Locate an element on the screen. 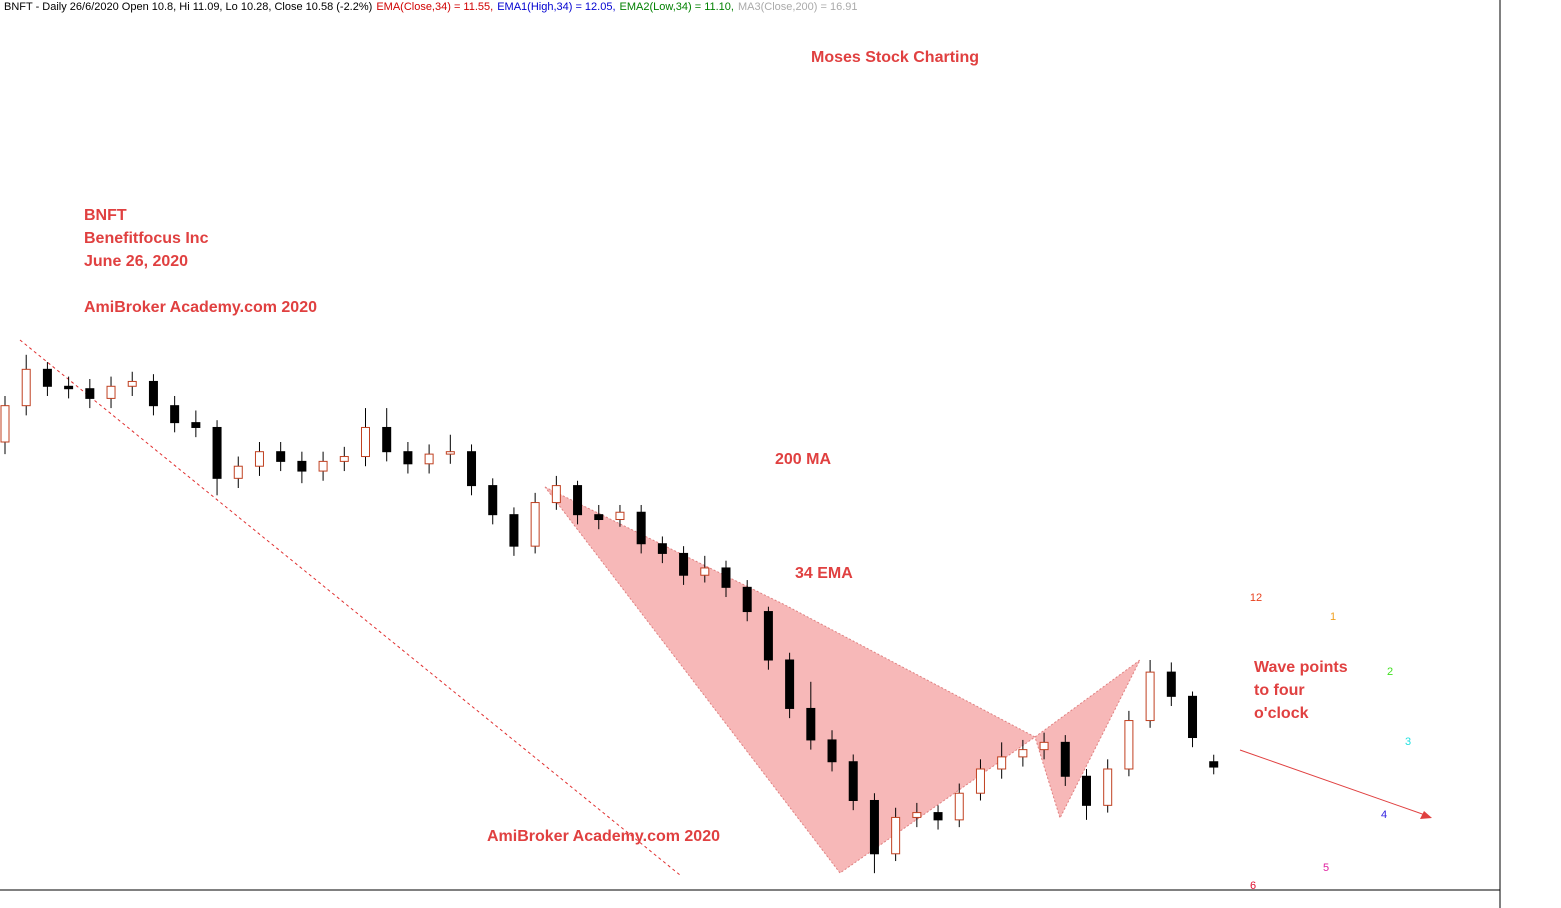 The width and height of the screenshot is (1561, 908). header-part: EMA2(Low,34) = 11.10, is located at coordinates (677, 7).